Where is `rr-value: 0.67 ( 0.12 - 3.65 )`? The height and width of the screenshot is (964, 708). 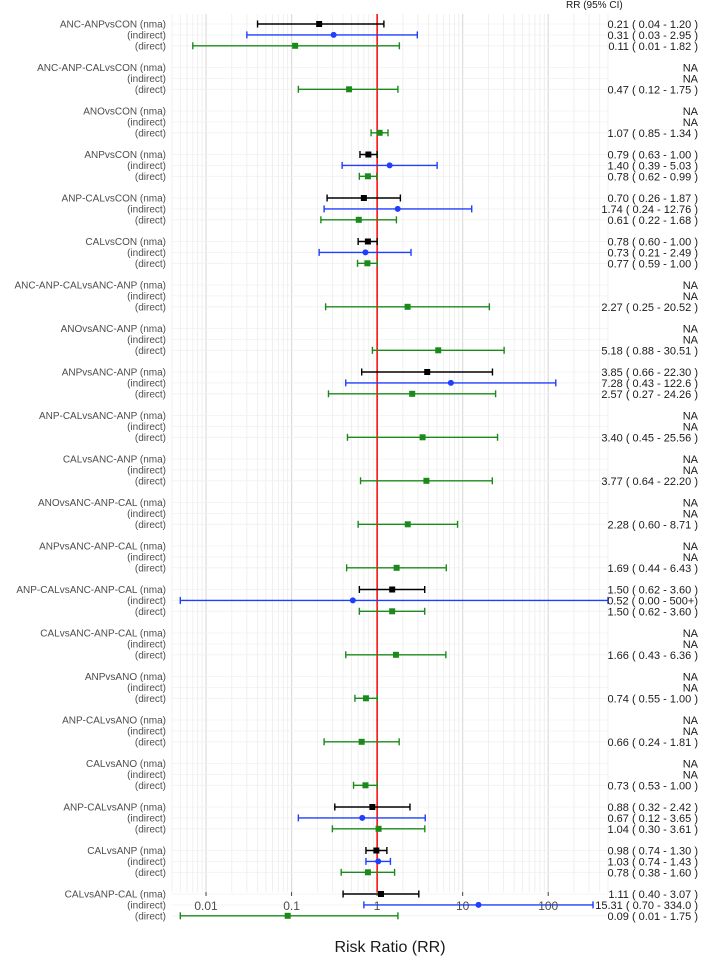
rr-value: 0.67 ( 0.12 - 3.65 ) is located at coordinates (653, 819).